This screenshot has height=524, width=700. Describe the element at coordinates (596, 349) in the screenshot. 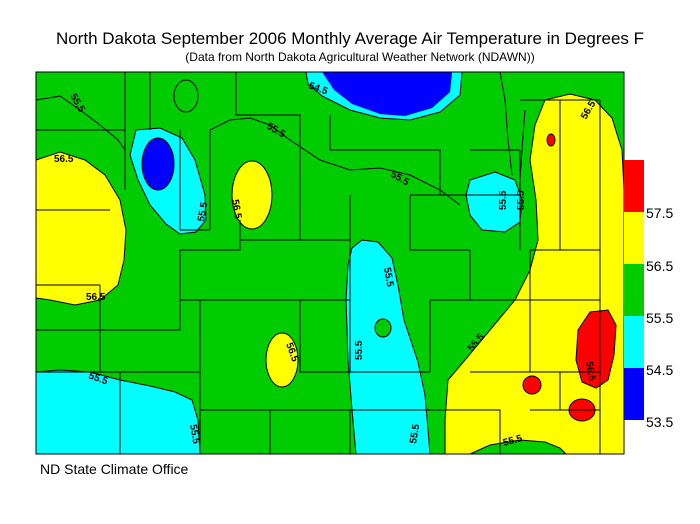

I see `zone-red-east` at that location.